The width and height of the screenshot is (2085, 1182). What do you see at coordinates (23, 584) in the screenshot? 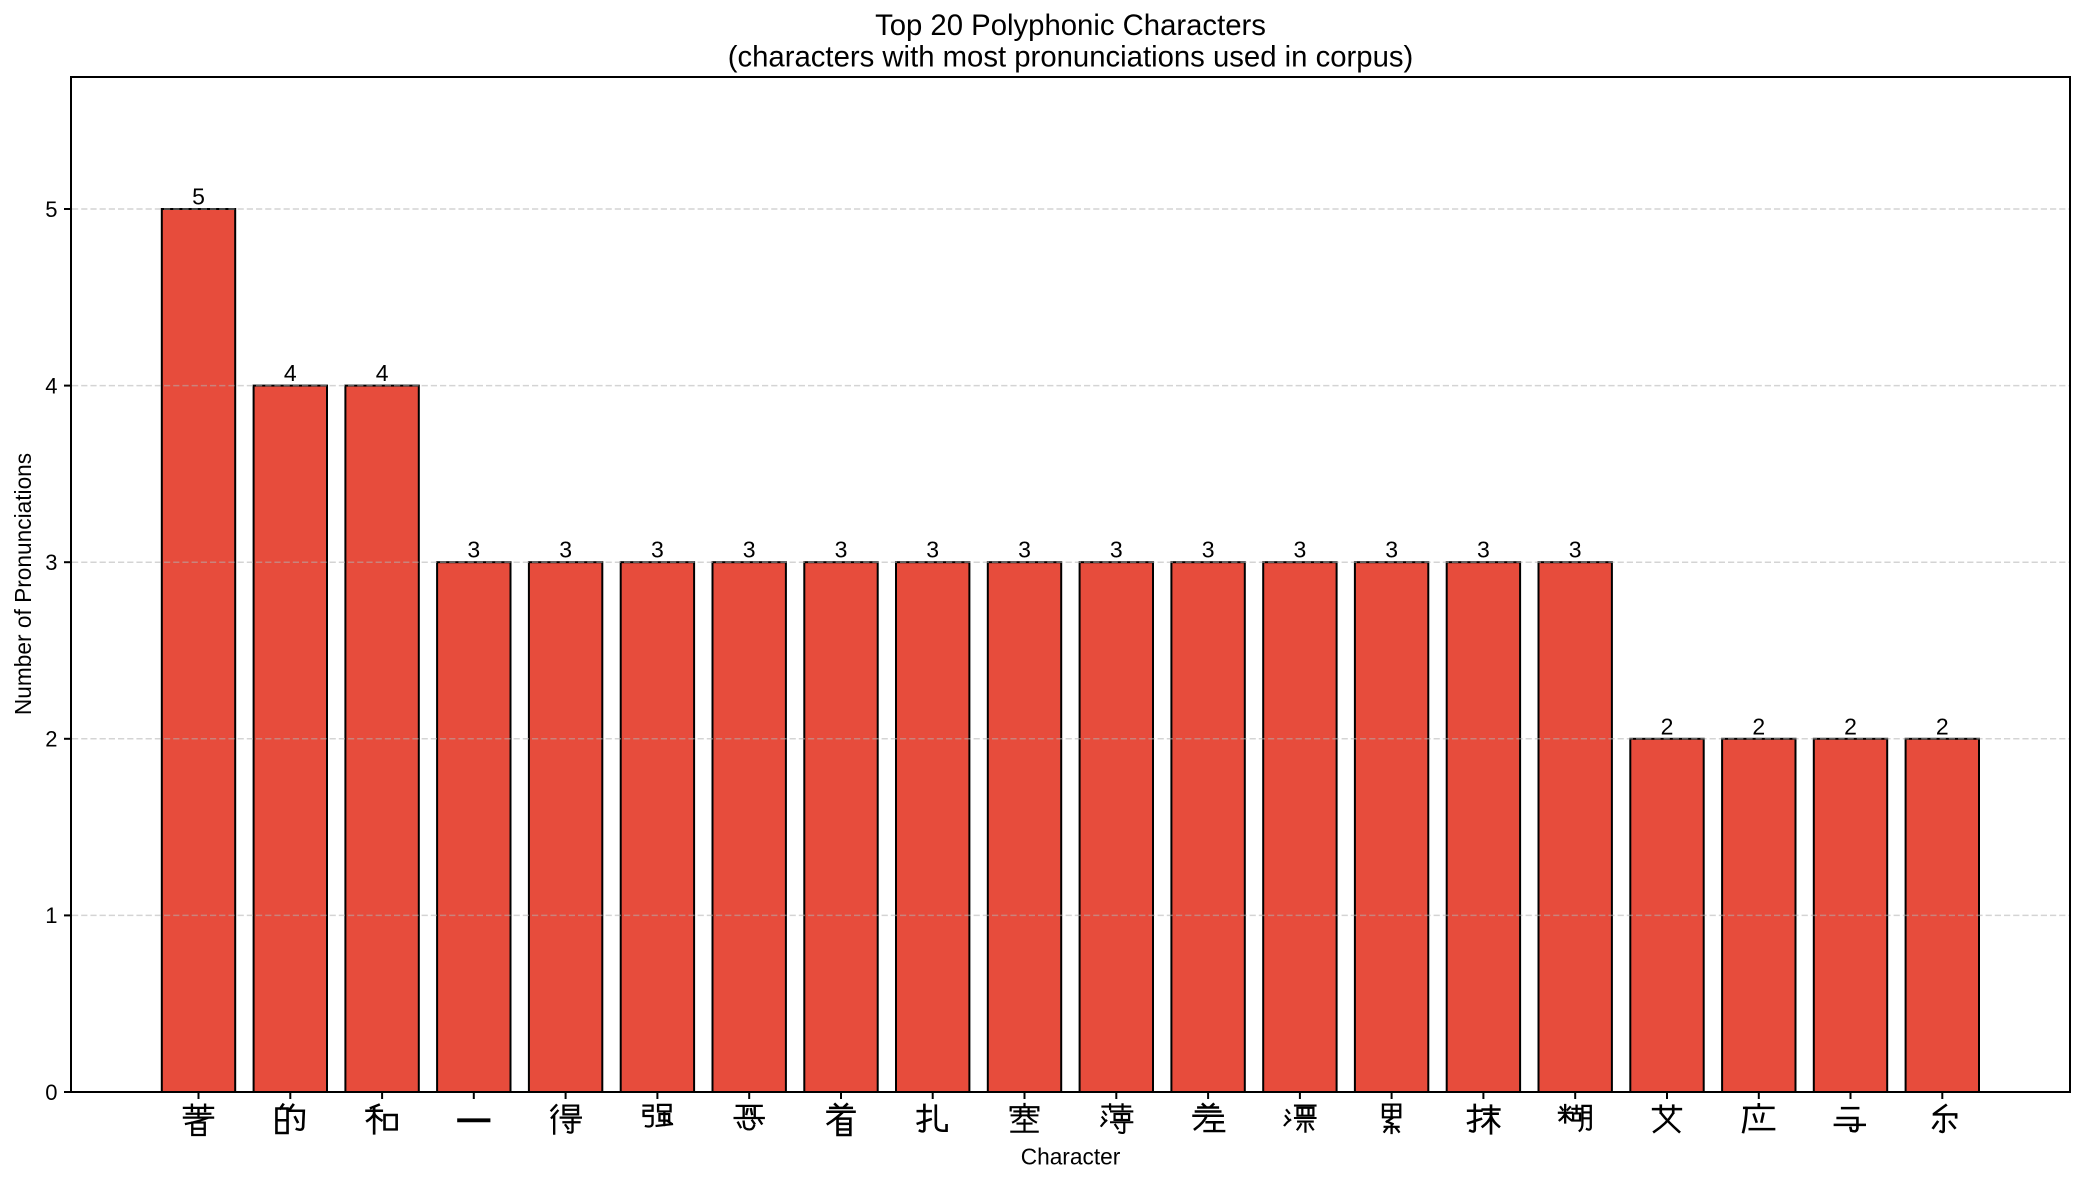
I see `svg-text: Number of Pronunciations` at bounding box center [23, 584].